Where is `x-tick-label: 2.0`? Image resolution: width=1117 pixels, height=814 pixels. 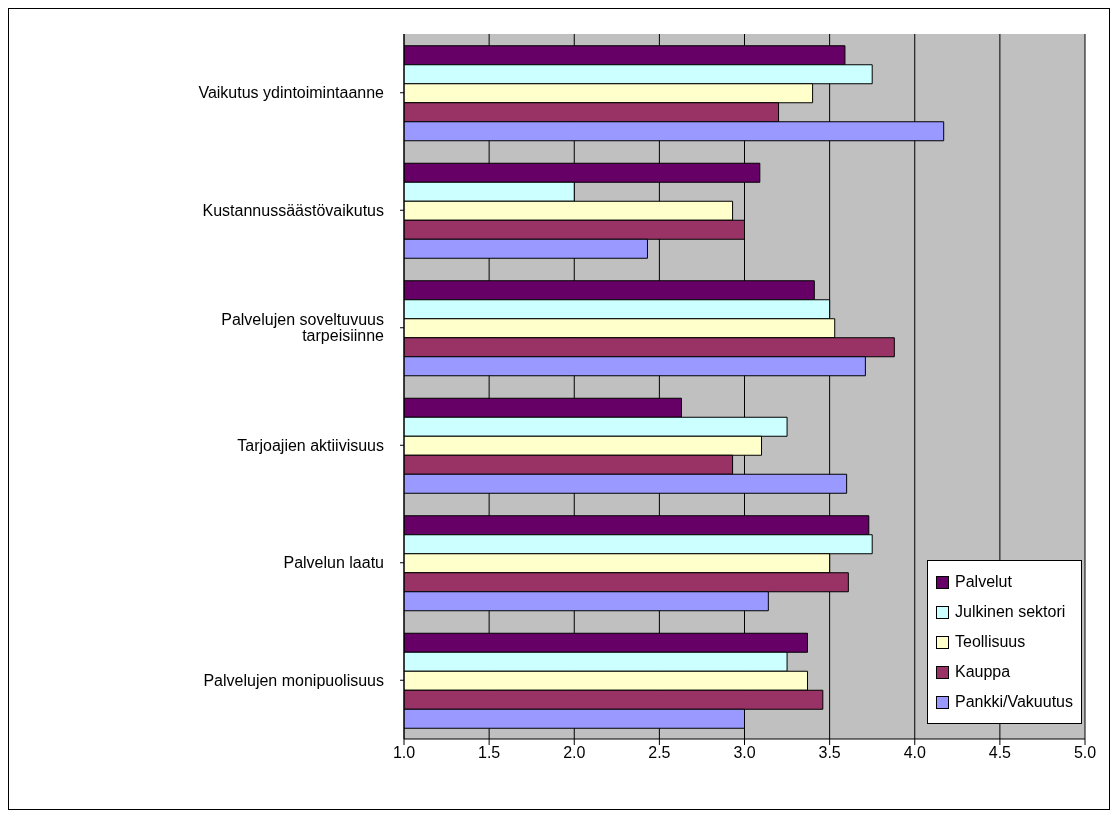 x-tick-label: 2.0 is located at coordinates (574, 753).